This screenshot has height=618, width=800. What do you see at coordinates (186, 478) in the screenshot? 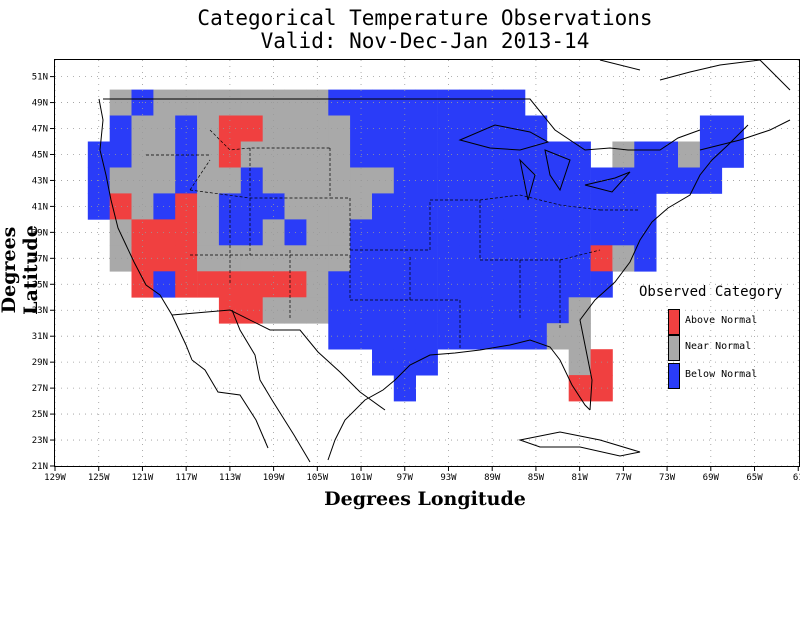
I see `x-tick-label: 117W` at bounding box center [186, 478].